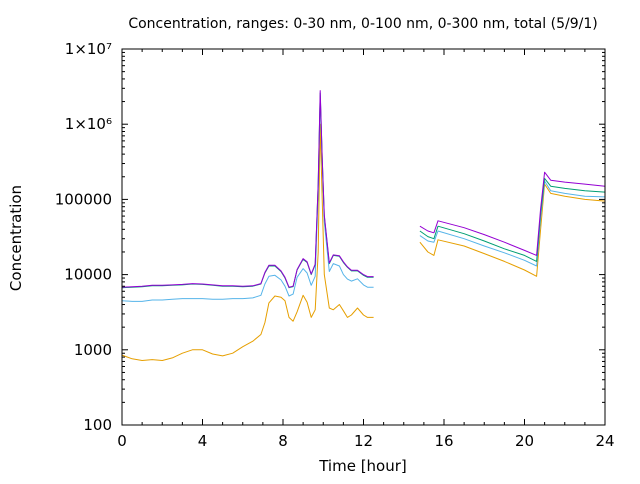 The height and width of the screenshot is (484, 640). Describe the element at coordinates (203, 441) in the screenshot. I see `x-tick-label: 4` at that location.